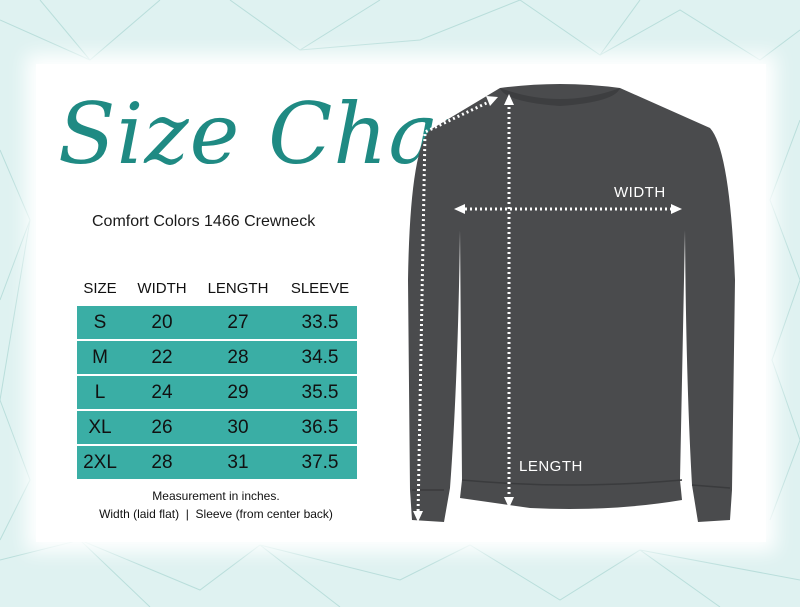 Image resolution: width=800 pixels, height=607 pixels. Describe the element at coordinates (217, 427) in the screenshot. I see `table-row: XL 26 30 36.5` at that location.